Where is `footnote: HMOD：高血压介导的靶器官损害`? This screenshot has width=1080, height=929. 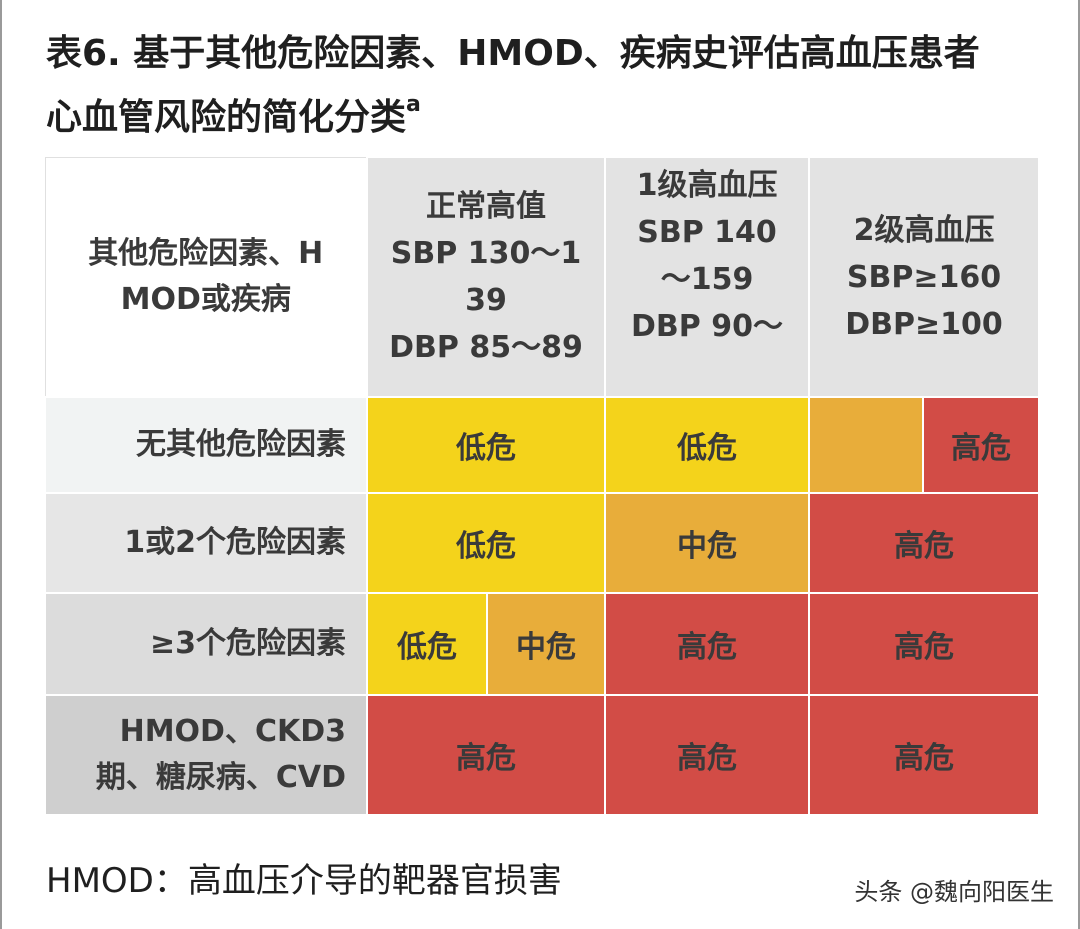
footnote: HMOD：高血压介导的靶器官损害 is located at coordinates (304, 881).